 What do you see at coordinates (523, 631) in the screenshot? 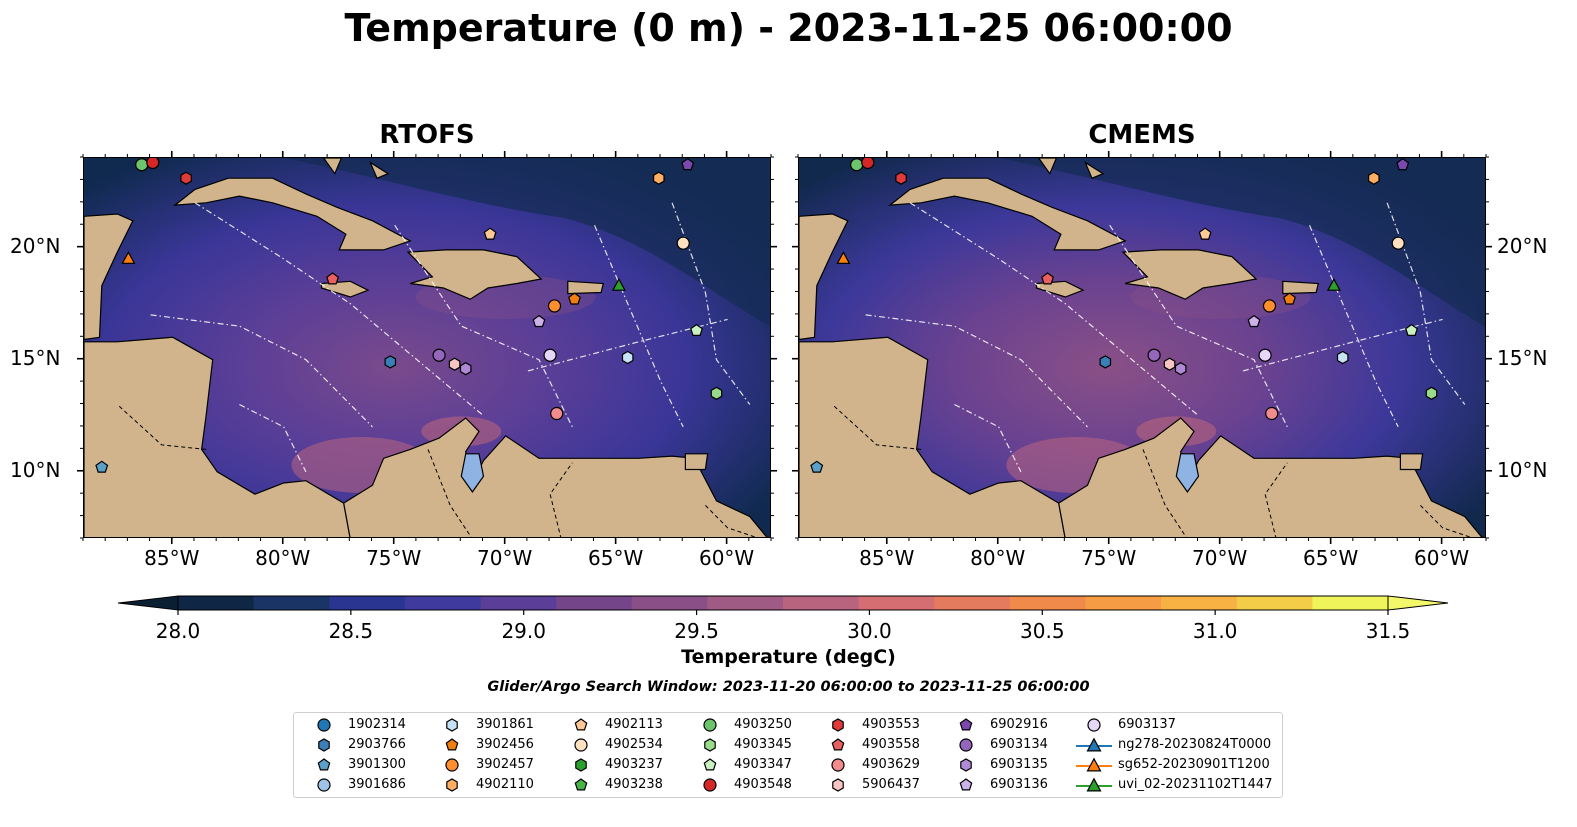
I see `colorbar-tick-label: 29.0` at bounding box center [523, 631].